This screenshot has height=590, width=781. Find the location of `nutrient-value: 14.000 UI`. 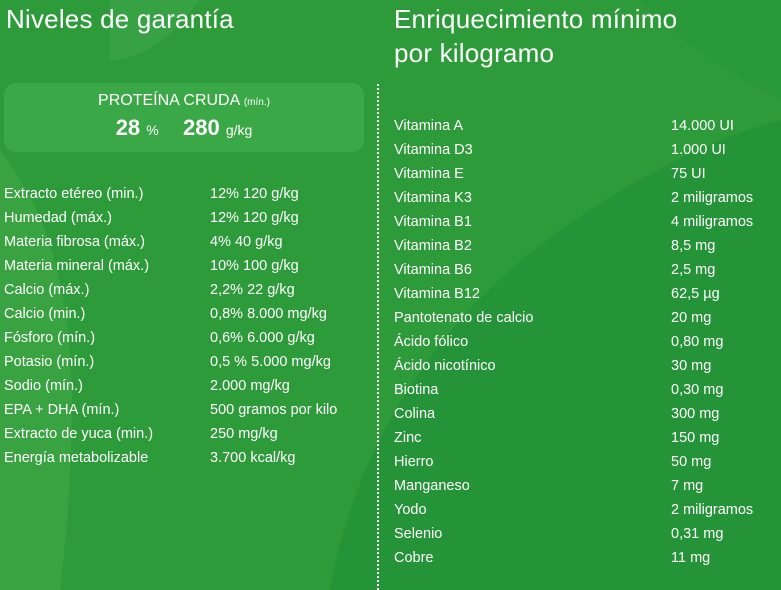

nutrient-value: 14.000 UI is located at coordinates (702, 126).